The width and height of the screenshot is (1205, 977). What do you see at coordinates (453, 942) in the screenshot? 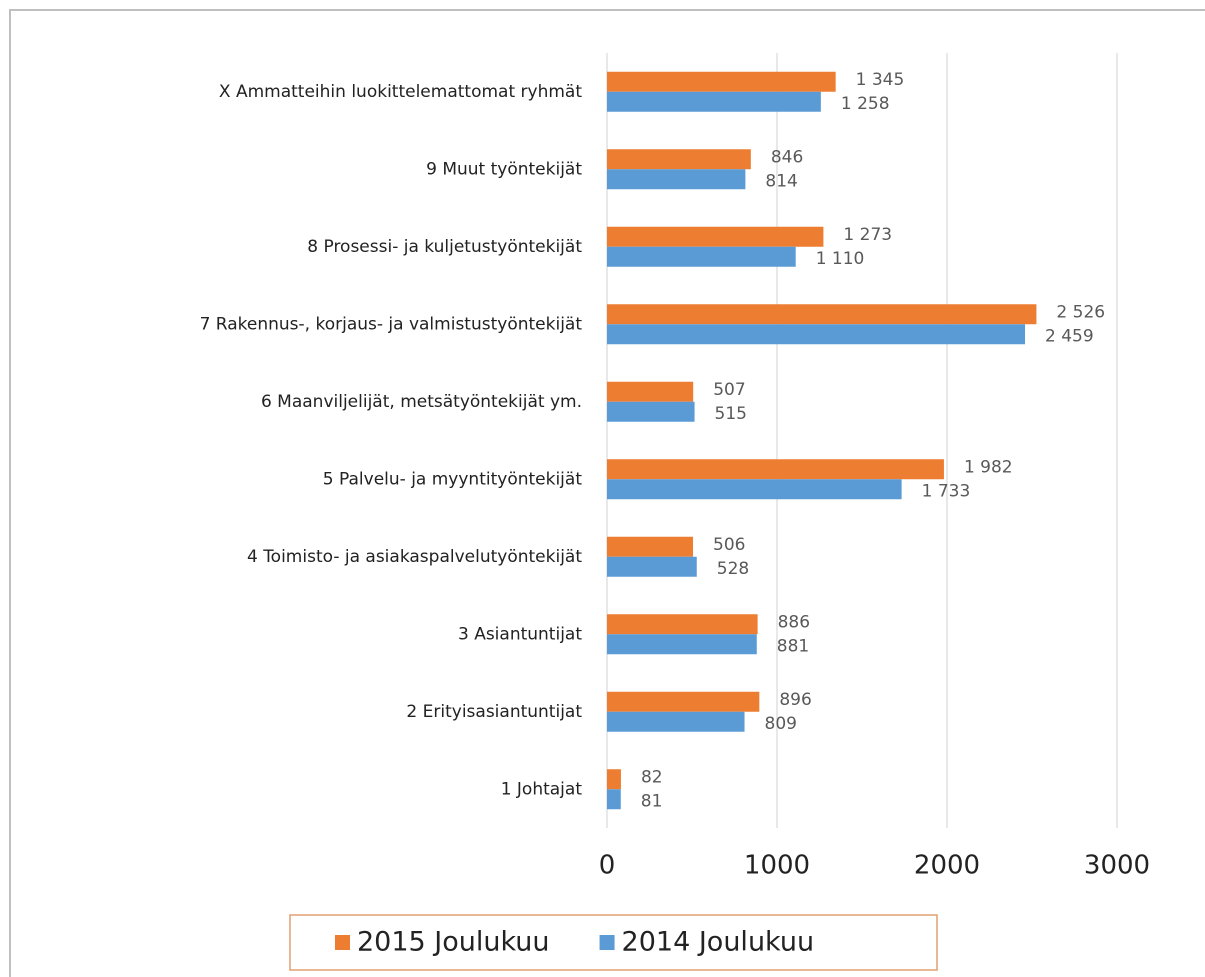
I see `legend-label: 2015 Joulukuu` at bounding box center [453, 942].